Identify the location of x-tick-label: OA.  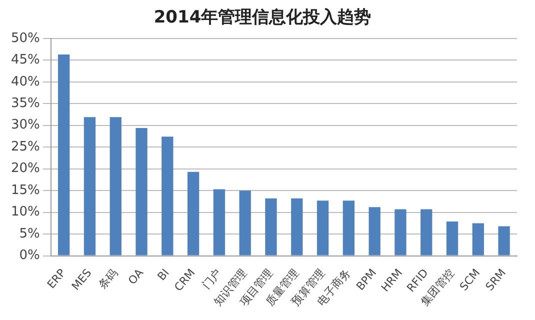
(136, 277).